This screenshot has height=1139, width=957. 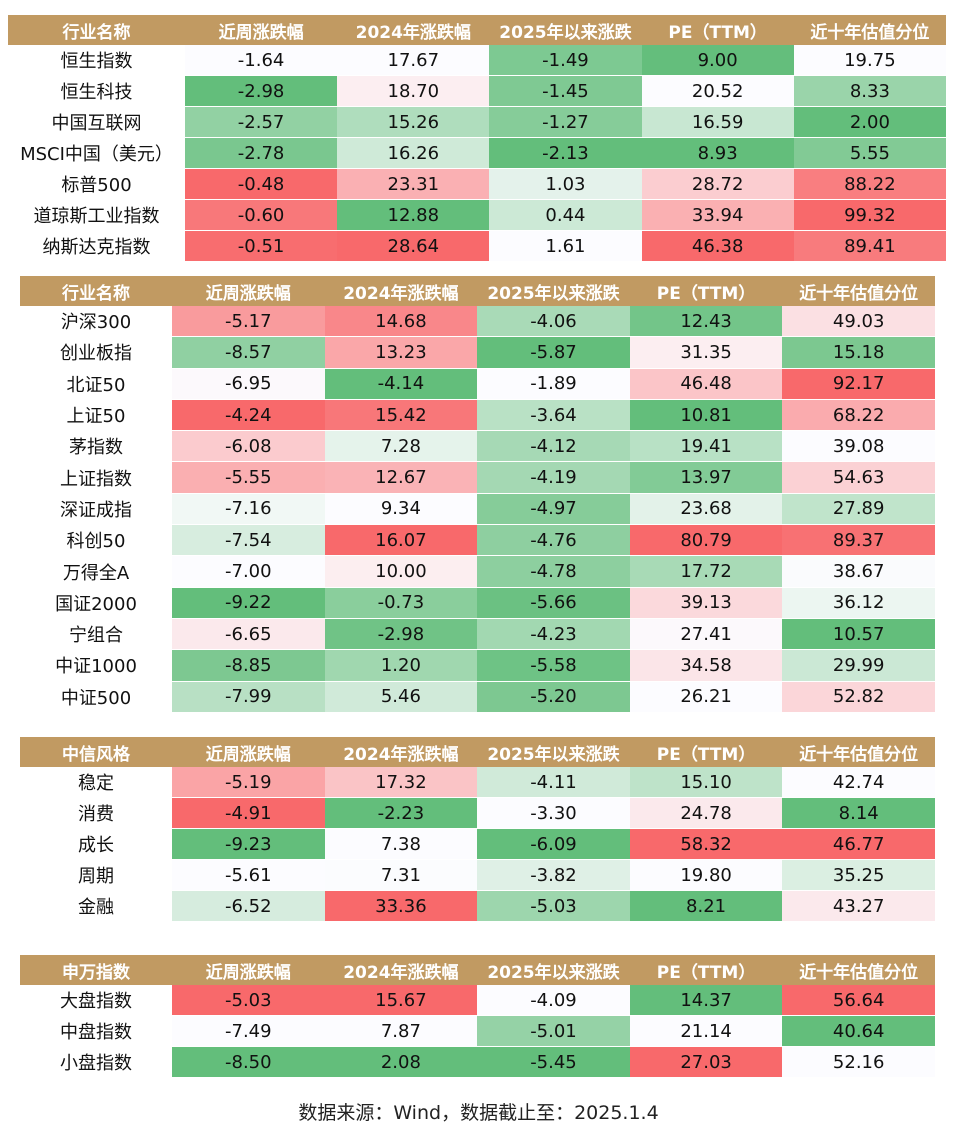 What do you see at coordinates (401, 782) in the screenshot?
I see `value-cell: 17.32` at bounding box center [401, 782].